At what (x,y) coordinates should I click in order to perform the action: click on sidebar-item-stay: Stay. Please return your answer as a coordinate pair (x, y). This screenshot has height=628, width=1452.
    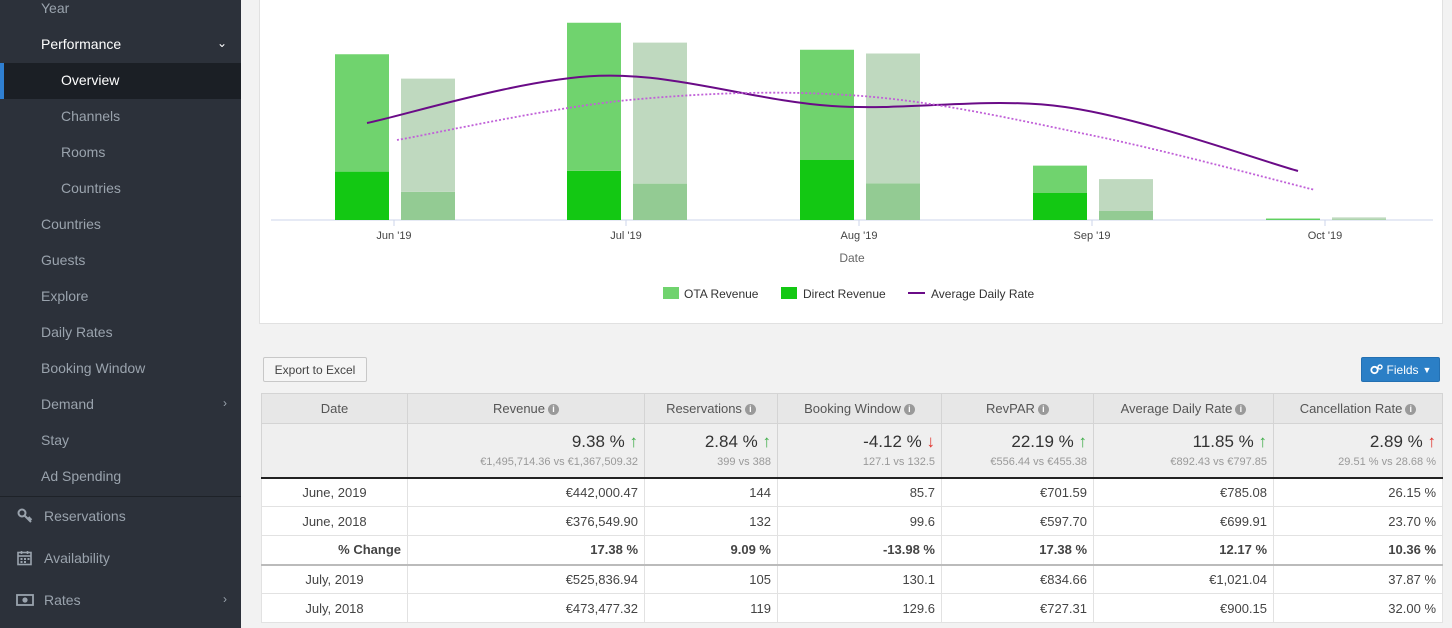
    Looking at the image, I should click on (120, 441).